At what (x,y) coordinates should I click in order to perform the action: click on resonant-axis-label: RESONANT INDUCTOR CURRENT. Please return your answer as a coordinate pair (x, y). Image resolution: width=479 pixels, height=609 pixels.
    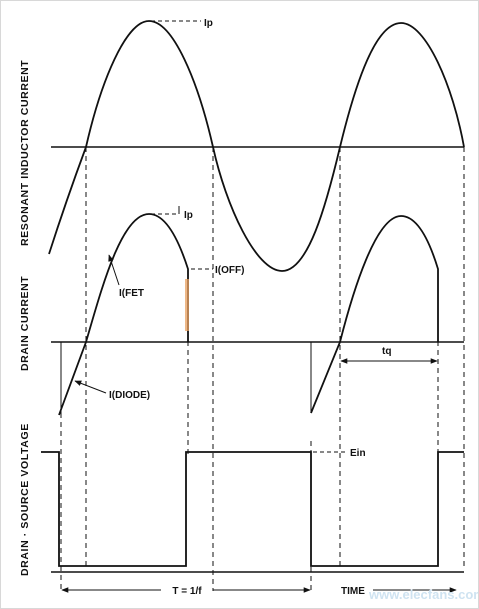
    Looking at the image, I should click on (25, 153).